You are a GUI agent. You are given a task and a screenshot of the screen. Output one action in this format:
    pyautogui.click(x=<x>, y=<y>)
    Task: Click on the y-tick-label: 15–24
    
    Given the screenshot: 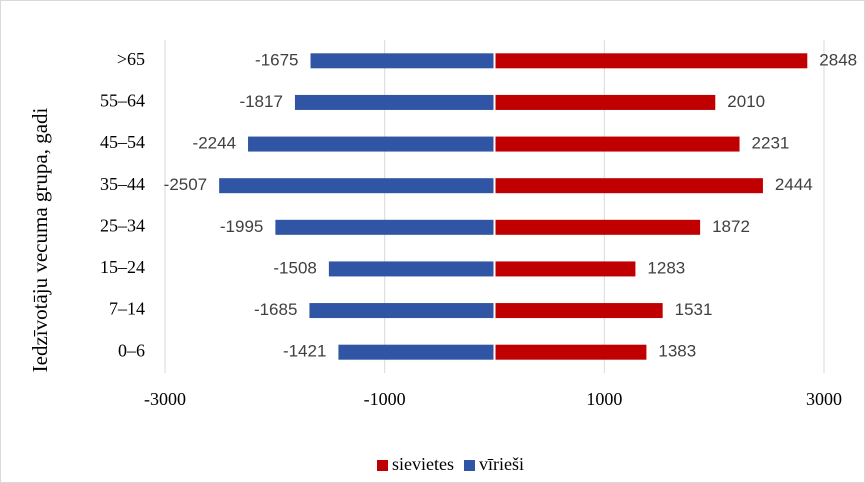 What is the action you would take?
    pyautogui.click(x=122, y=267)
    